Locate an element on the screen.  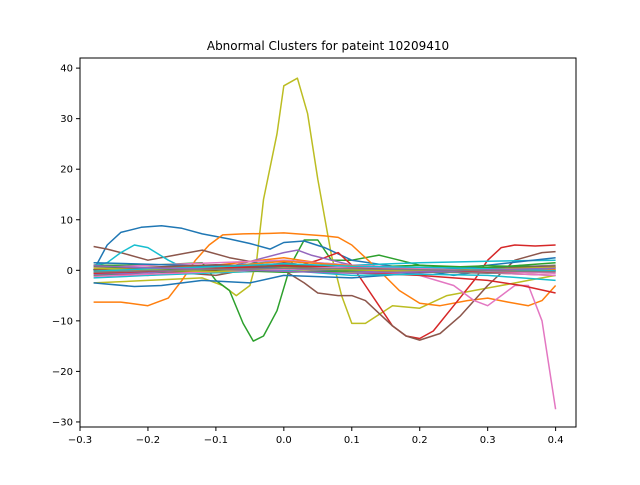
y-tick-label: −20 is located at coordinates (62, 372).